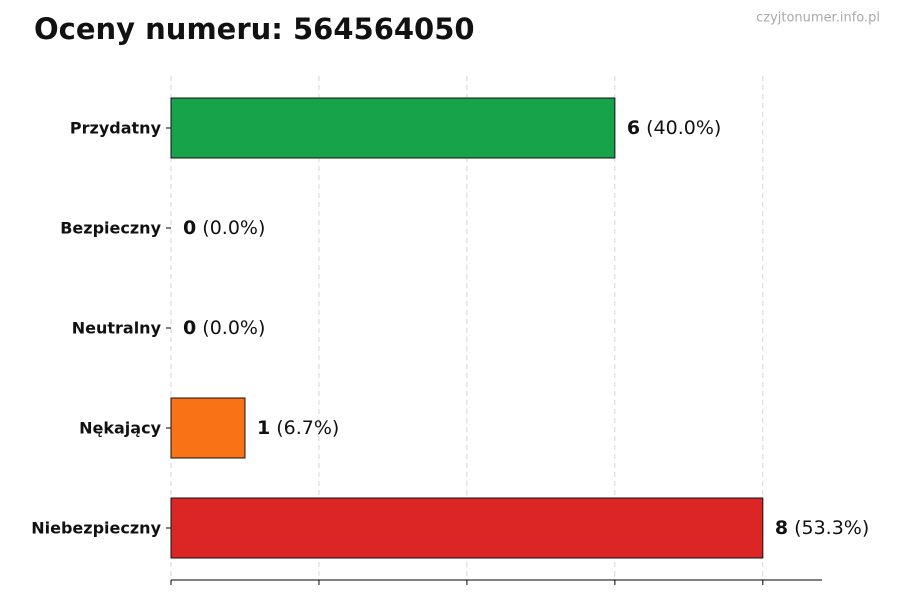 This screenshot has width=900, height=600. I want to click on chart-title: Oceny numeru: 564564050, so click(254, 29).